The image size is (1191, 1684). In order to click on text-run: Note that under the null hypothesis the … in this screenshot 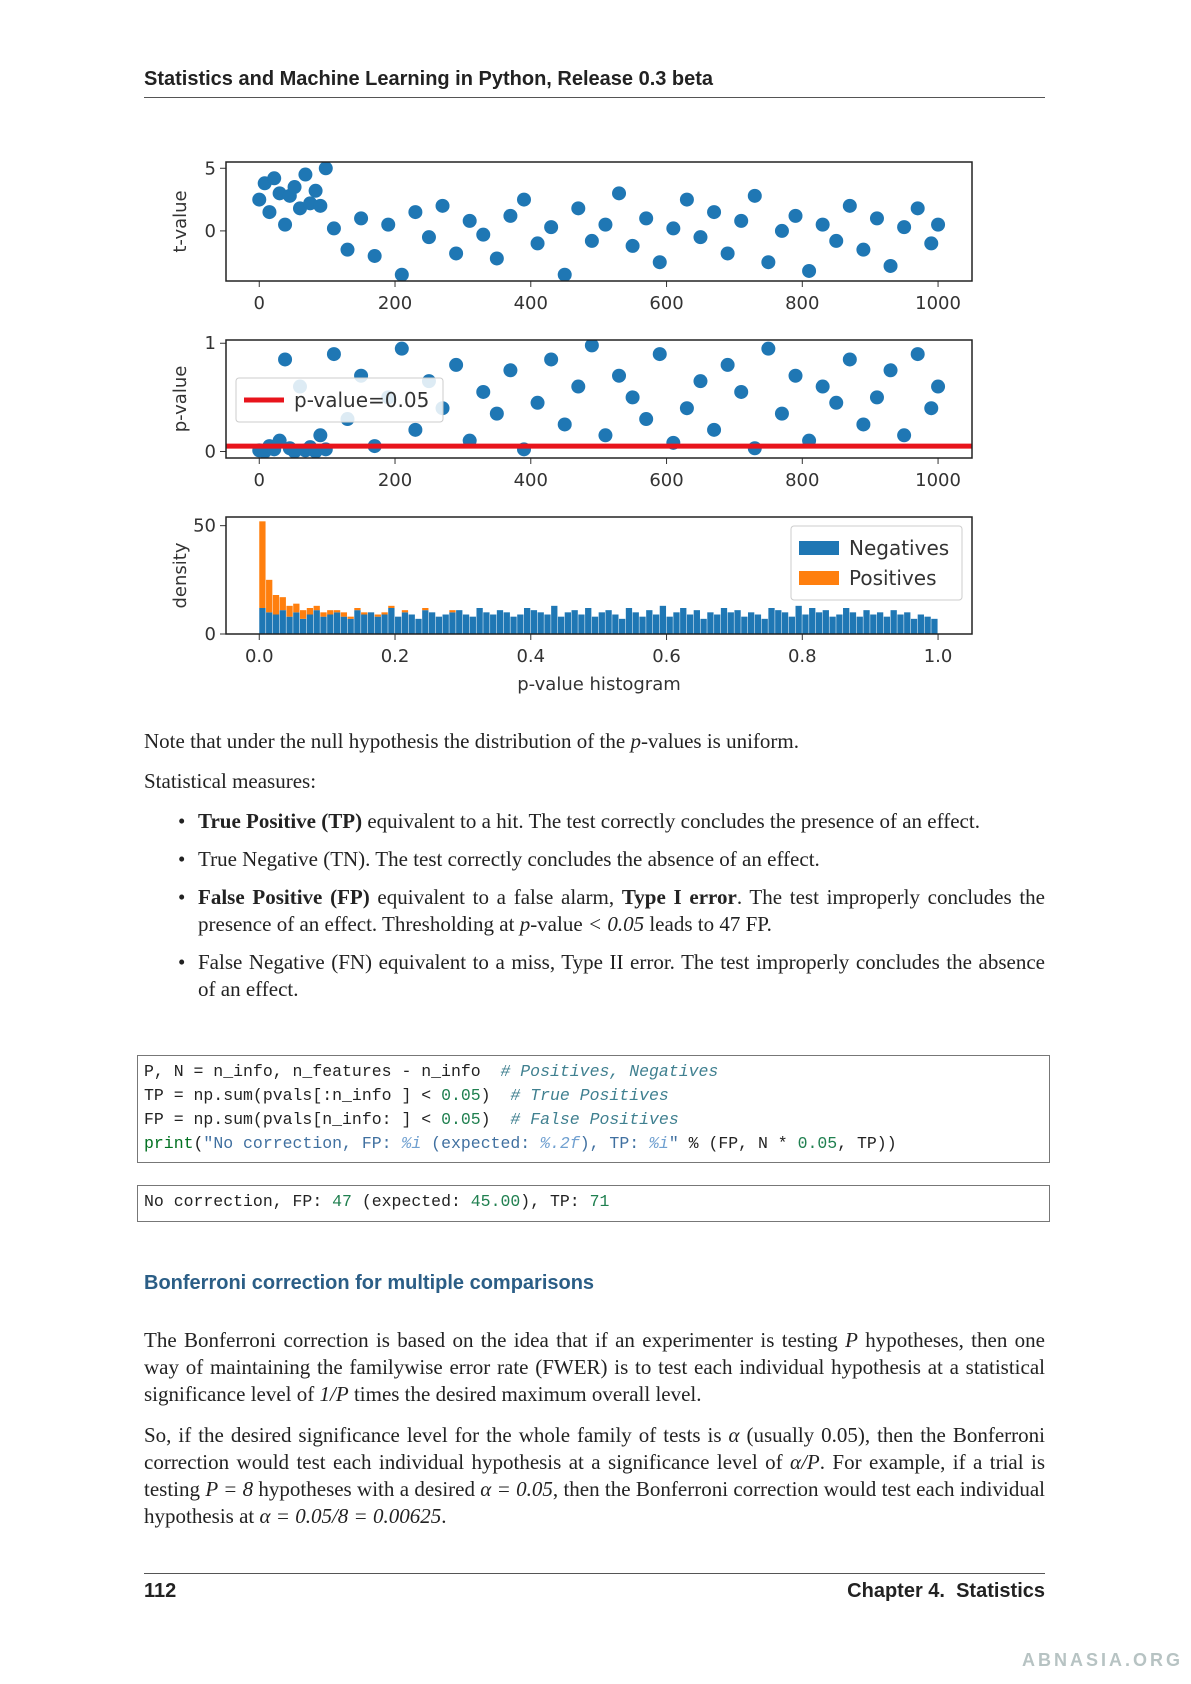, I will do `click(387, 741)`.